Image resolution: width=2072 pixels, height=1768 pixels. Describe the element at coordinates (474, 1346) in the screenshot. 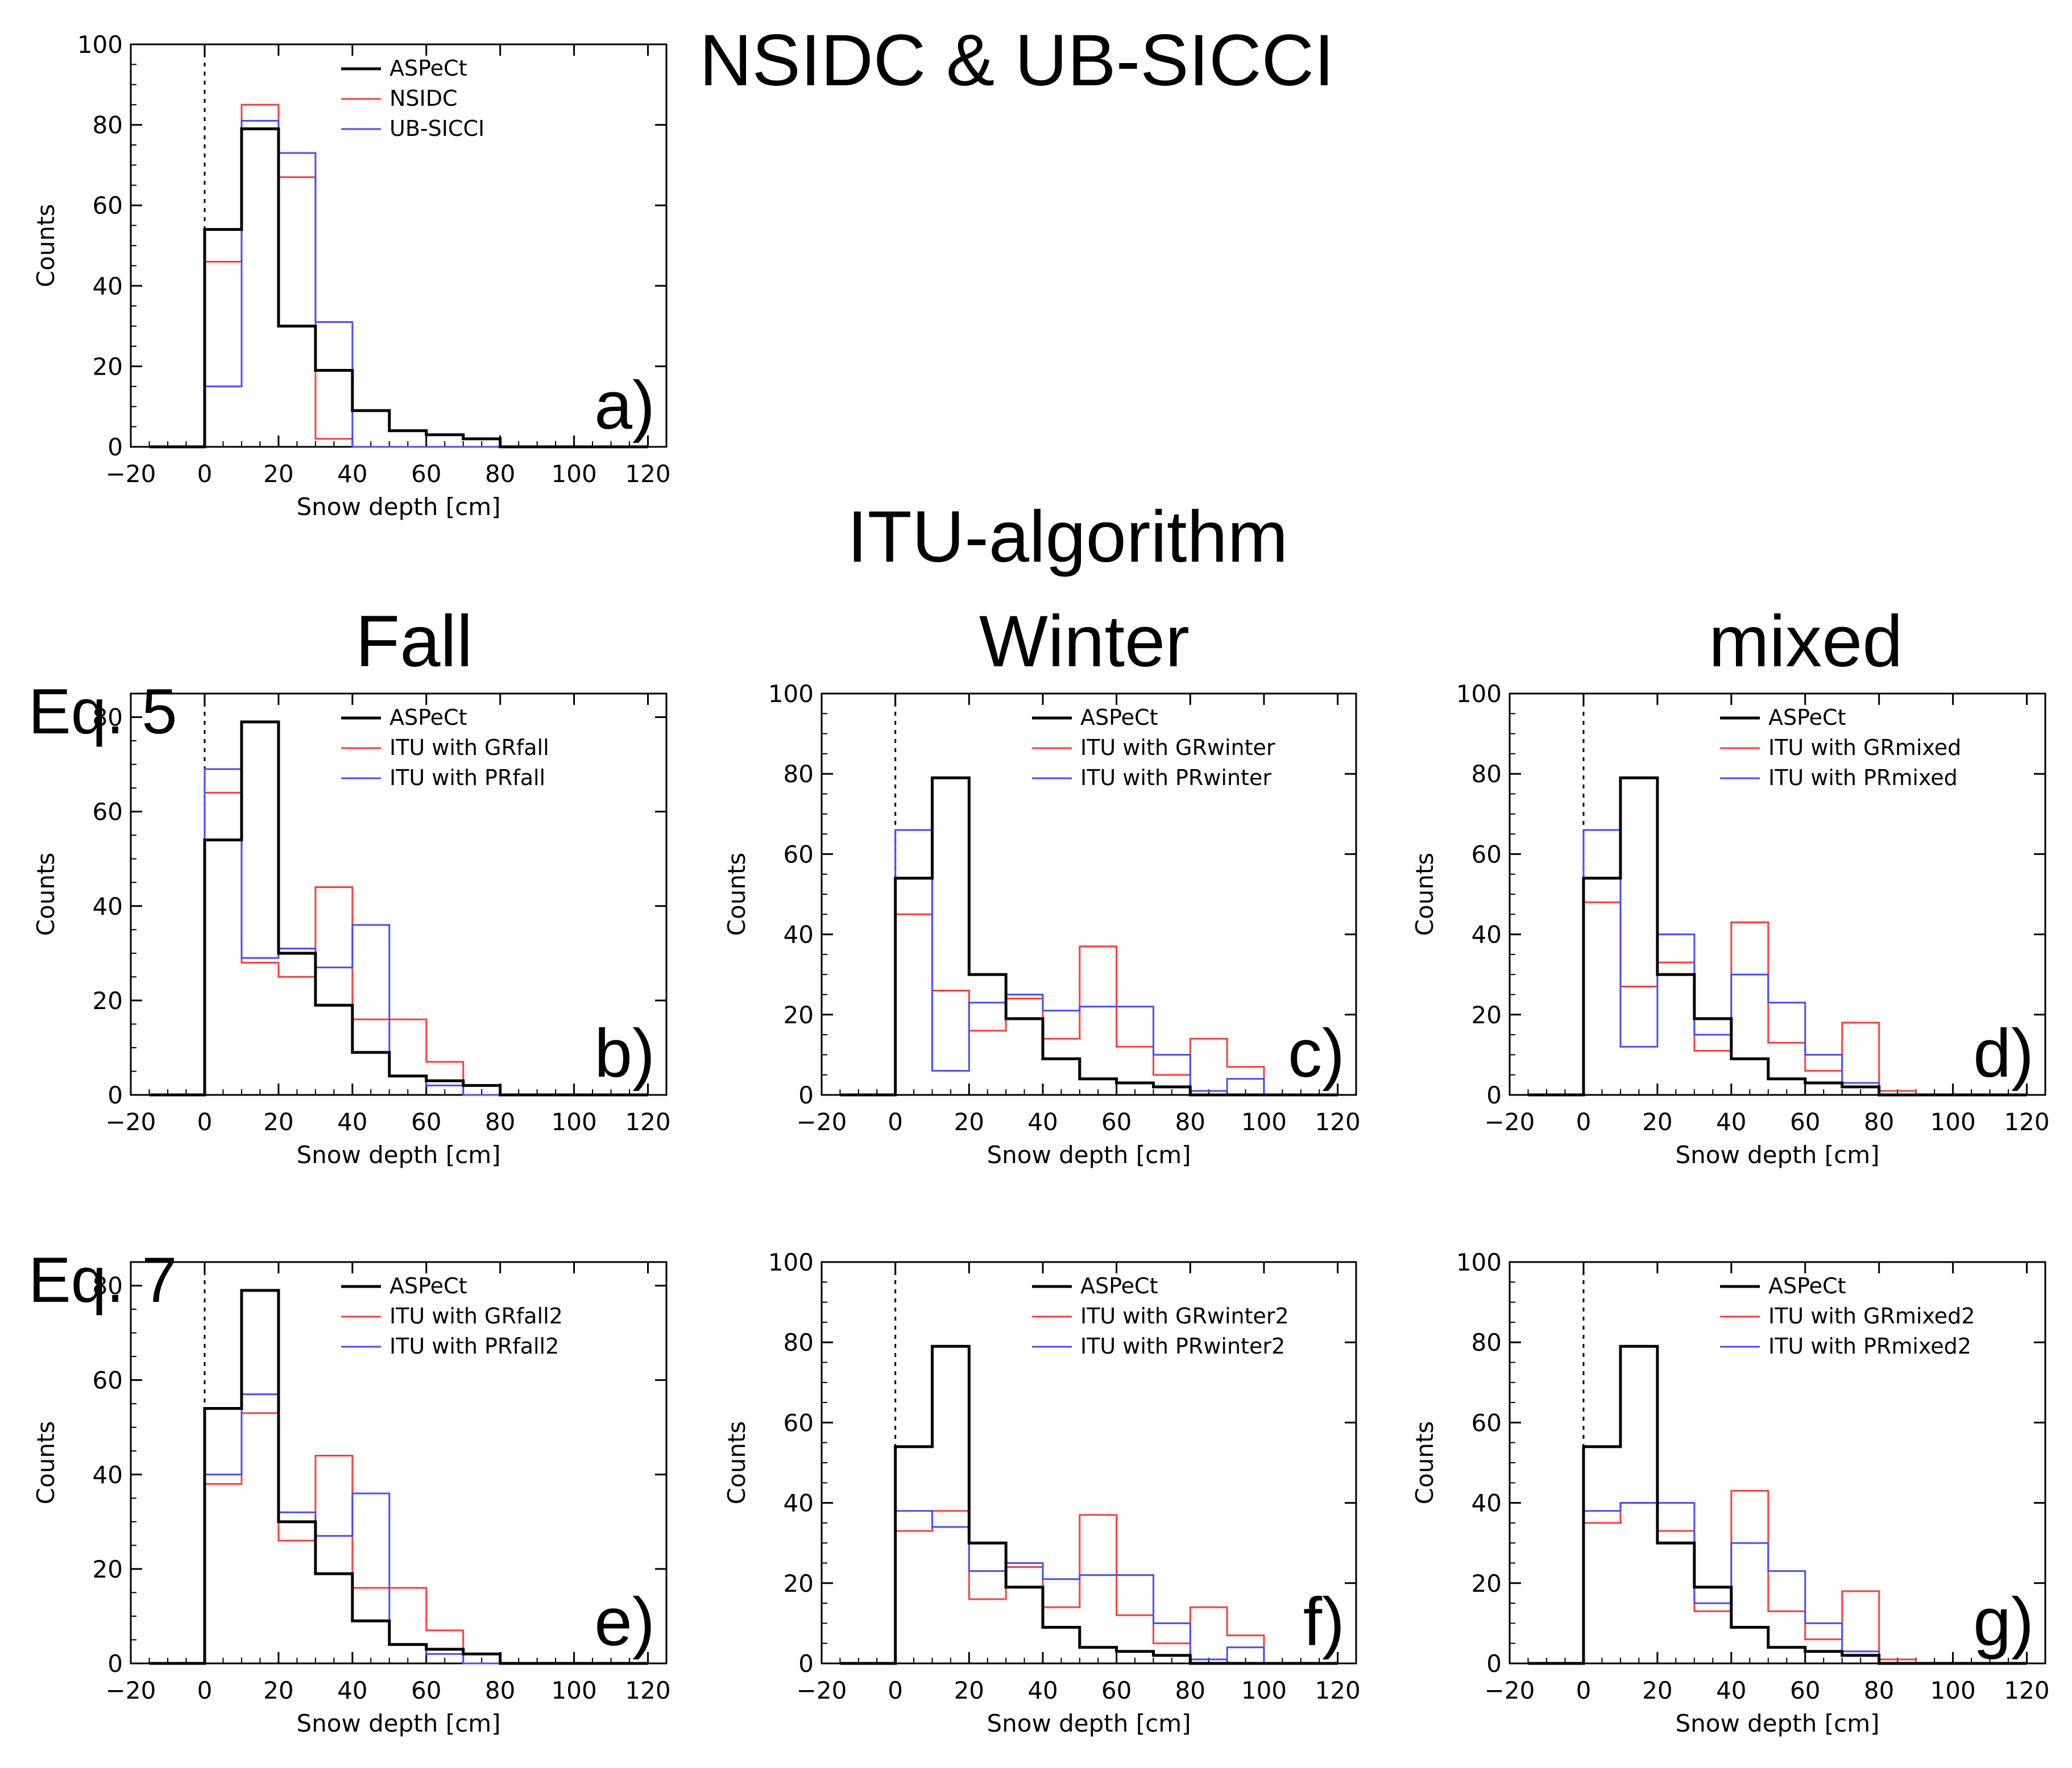

I see `legend-entry: ITU with PRfall2` at that location.